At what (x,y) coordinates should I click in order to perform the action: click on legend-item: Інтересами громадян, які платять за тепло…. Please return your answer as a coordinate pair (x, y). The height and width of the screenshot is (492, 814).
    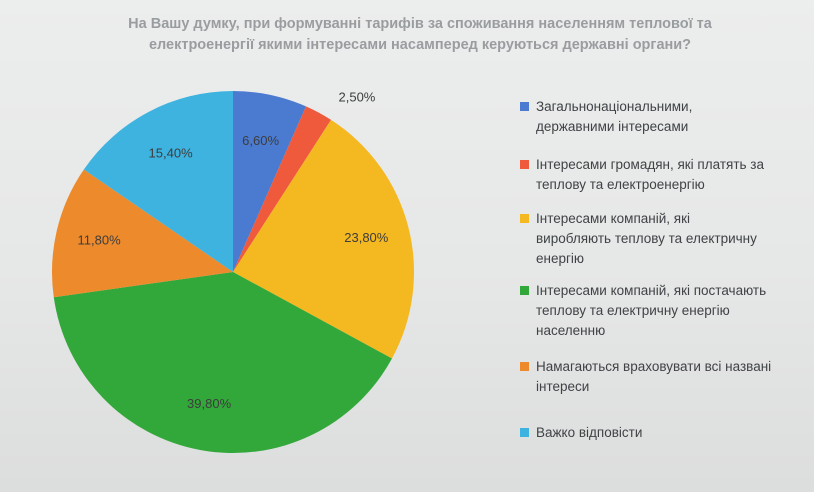
    Looking at the image, I should click on (664, 175).